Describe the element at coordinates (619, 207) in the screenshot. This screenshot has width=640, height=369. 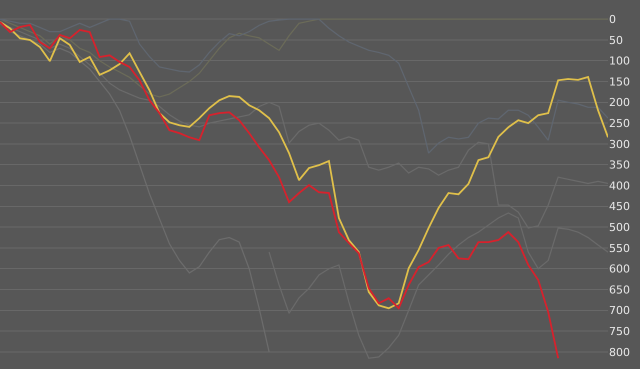
I see `y-tick-label: 450` at that location.